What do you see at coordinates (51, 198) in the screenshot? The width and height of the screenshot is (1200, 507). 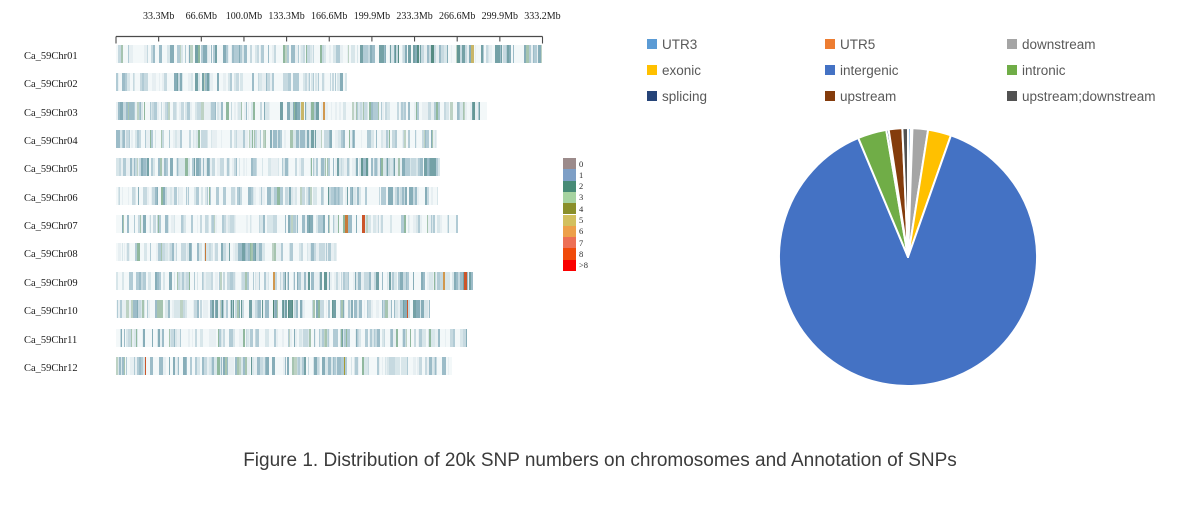 I see `chromosome-label: Ca_59Chr06` at bounding box center [51, 198].